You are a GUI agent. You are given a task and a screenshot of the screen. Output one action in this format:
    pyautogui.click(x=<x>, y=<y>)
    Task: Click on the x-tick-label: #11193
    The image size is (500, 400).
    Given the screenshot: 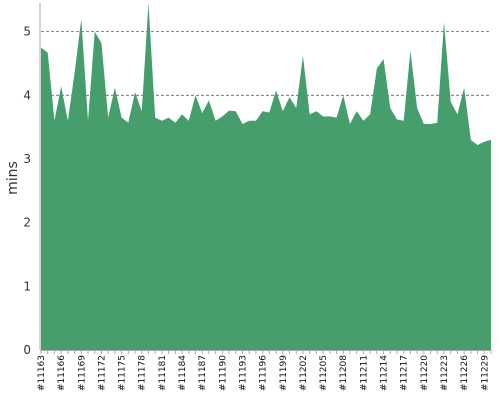 What is the action you would take?
    pyautogui.click(x=243, y=373)
    